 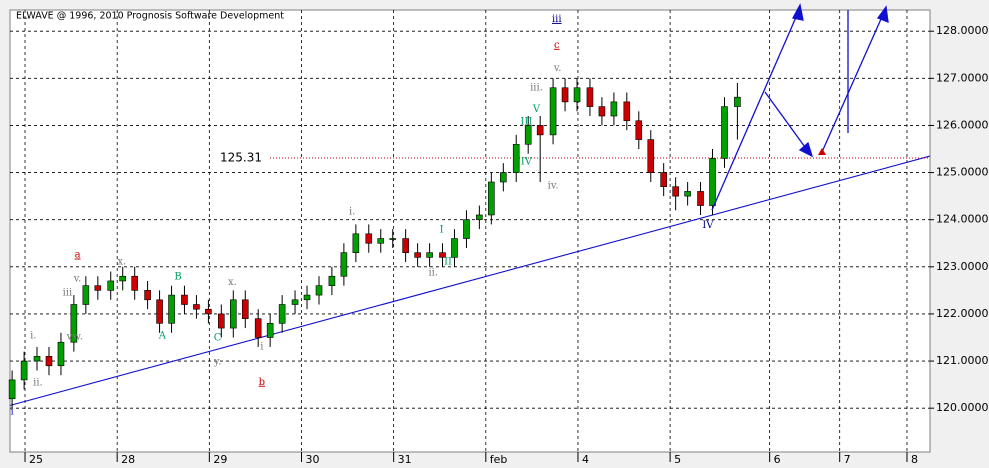 What do you see at coordinates (162, 336) in the screenshot?
I see `wave-label: A` at bounding box center [162, 336].